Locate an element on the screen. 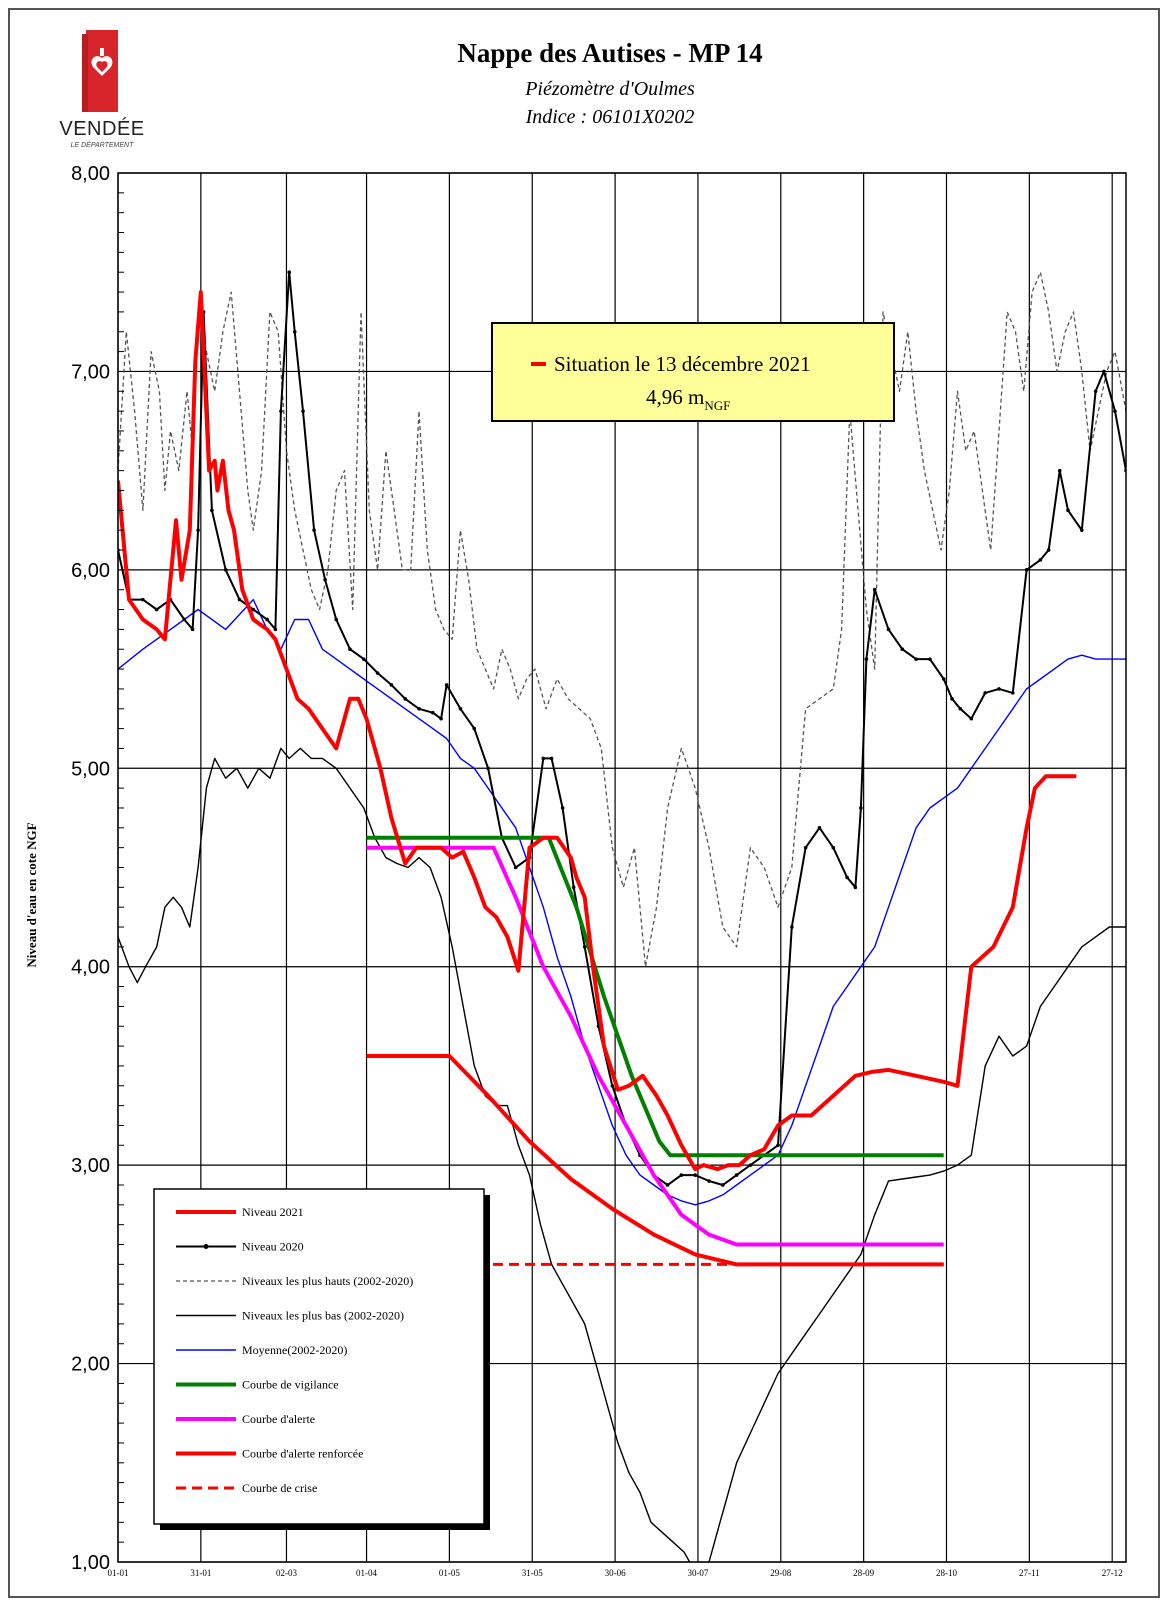  y-tick-label: 4,00 is located at coordinates (90, 968).